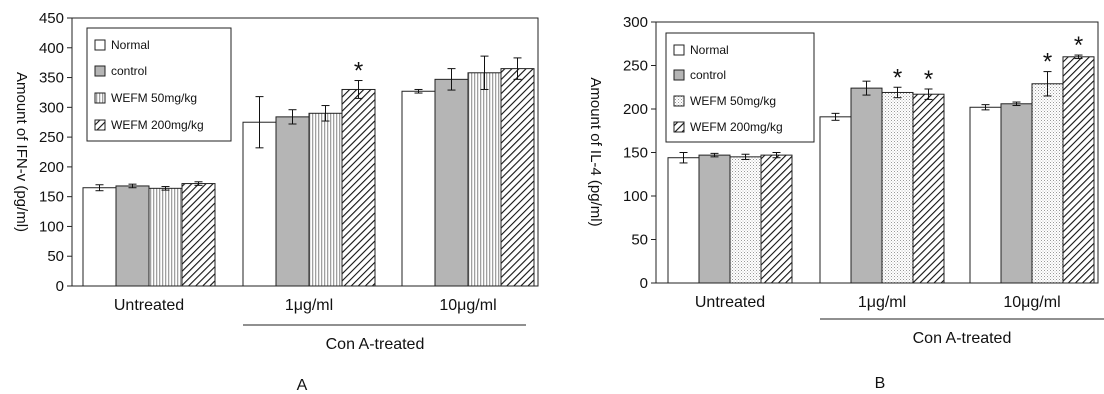 Image resolution: width=1104 pixels, height=394 pixels. I want to click on y-tick-label: 400, so click(51, 48).